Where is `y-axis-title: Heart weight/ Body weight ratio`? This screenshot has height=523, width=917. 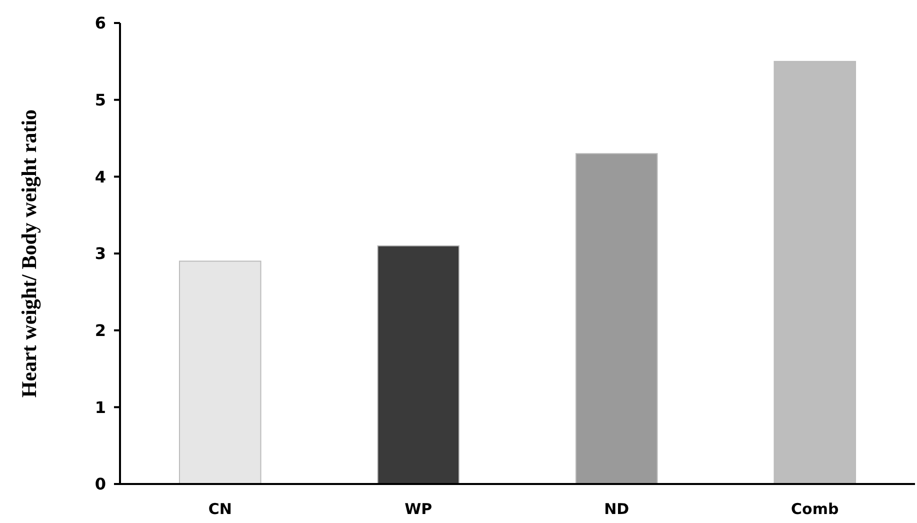 y-axis-title: Heart weight/ Body weight ratio is located at coordinates (29, 253).